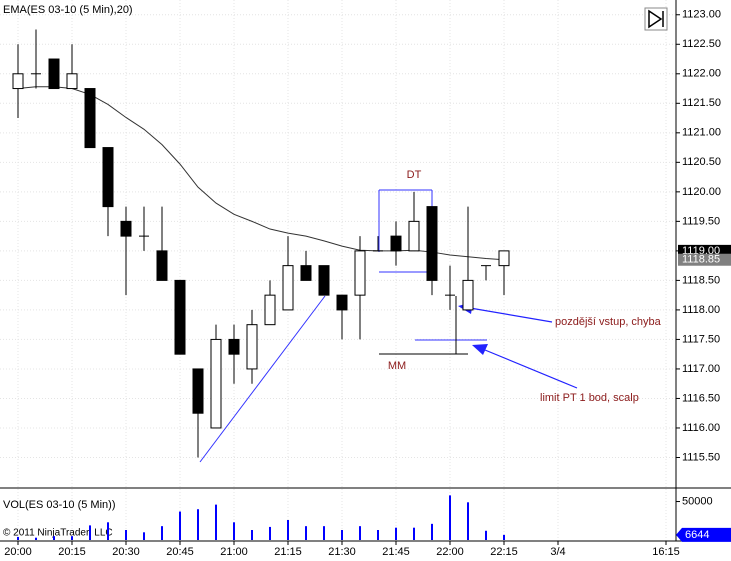 The width and height of the screenshot is (731, 561). I want to click on volume-title: VOL(ES 03-10 (5 Min)), so click(59, 505).